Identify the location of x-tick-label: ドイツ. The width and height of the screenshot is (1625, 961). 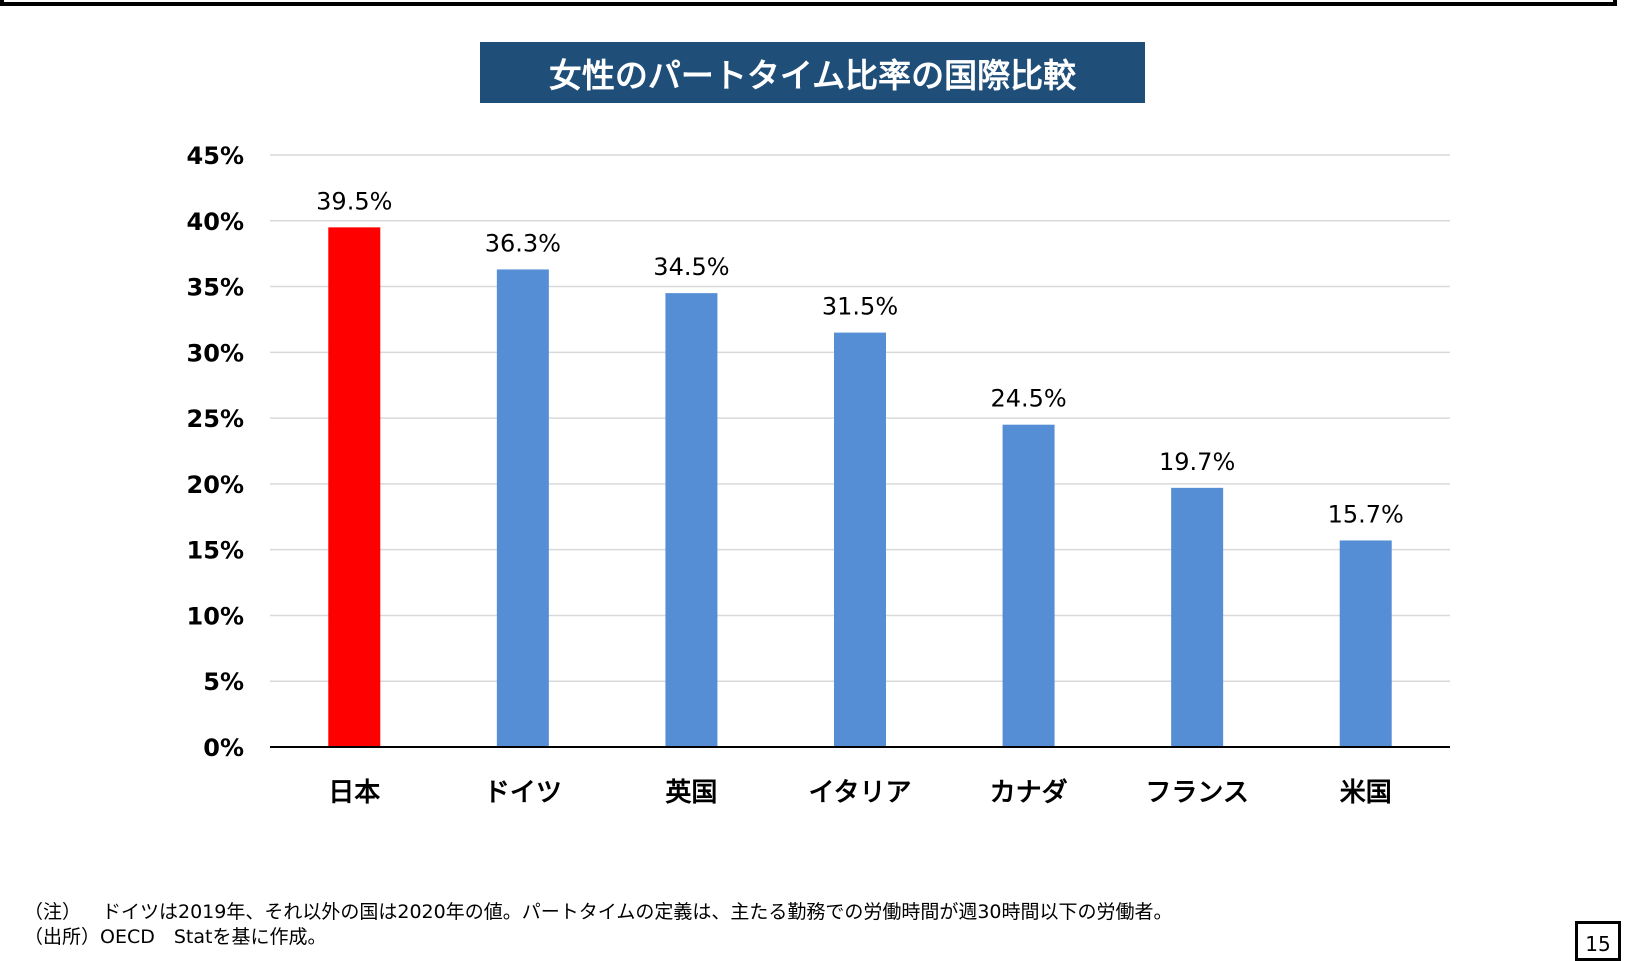
(523, 793).